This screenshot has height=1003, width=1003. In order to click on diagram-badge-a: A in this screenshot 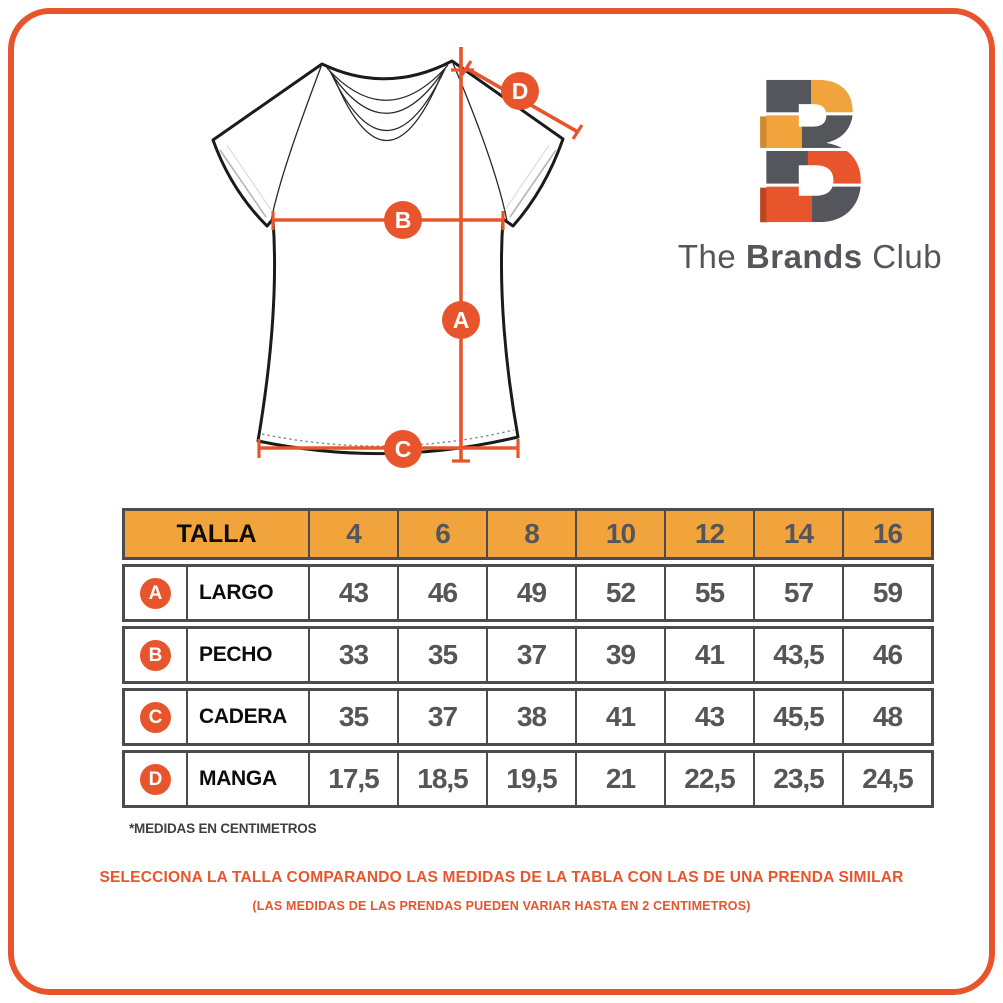, I will do `click(461, 320)`.